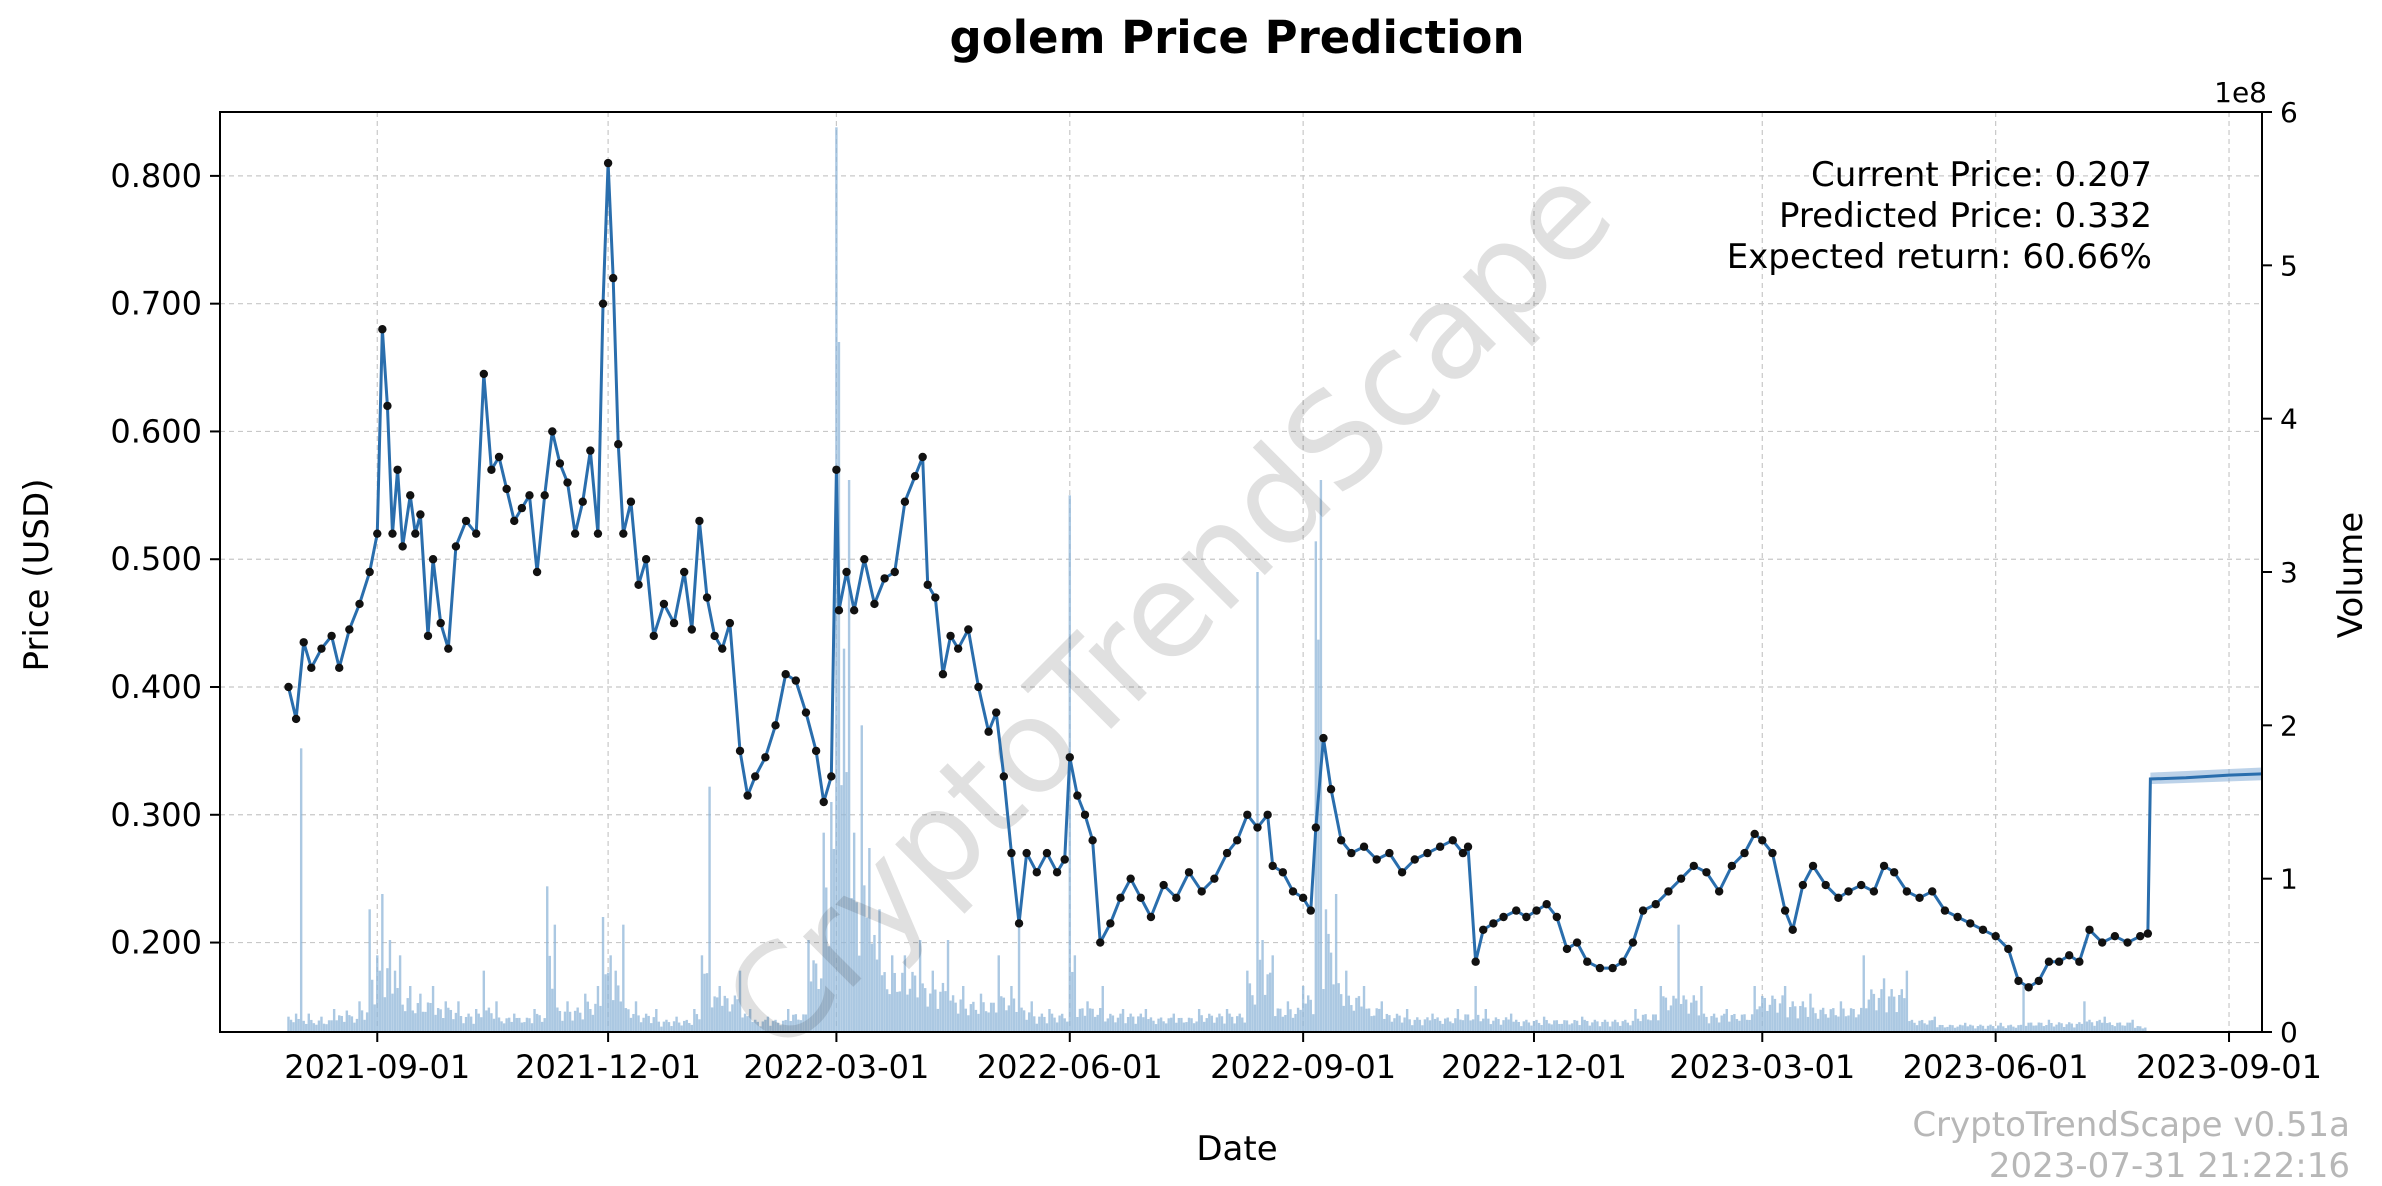 Image resolution: width=2382 pixels, height=1186 pixels. Describe the element at coordinates (156, 815) in the screenshot. I see `y-tick-label: 0.300` at that location.